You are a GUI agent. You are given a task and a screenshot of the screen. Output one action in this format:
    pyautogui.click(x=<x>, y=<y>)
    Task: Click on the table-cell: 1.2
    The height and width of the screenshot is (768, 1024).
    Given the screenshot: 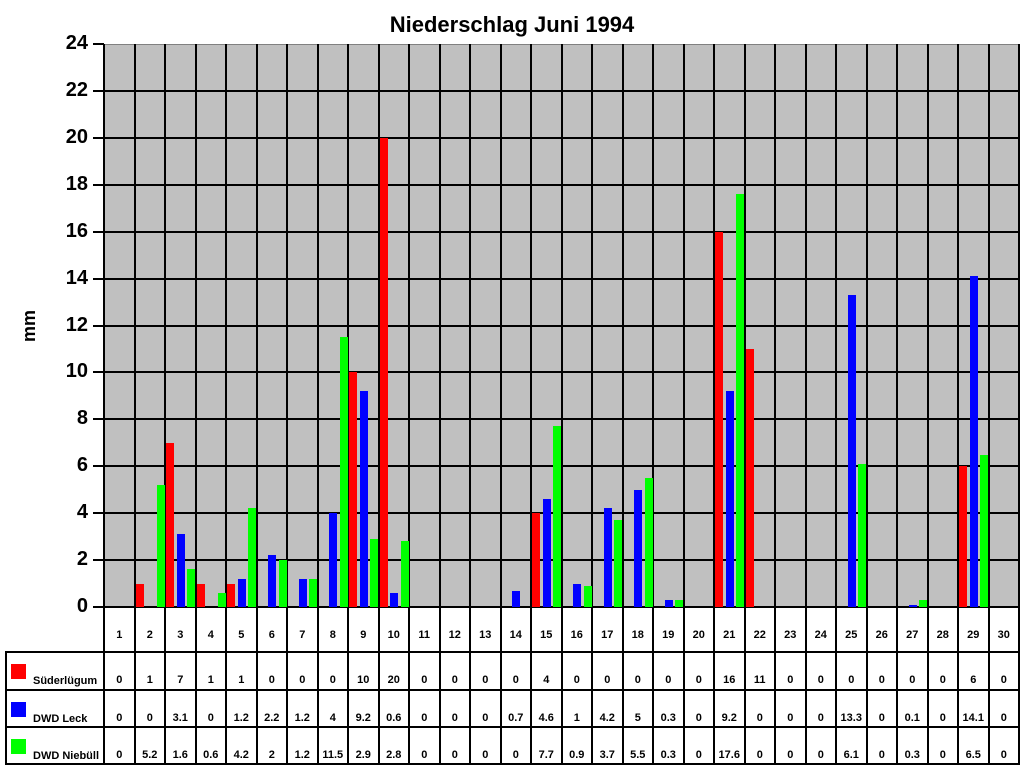 What is the action you would take?
    pyautogui.click(x=241, y=718)
    